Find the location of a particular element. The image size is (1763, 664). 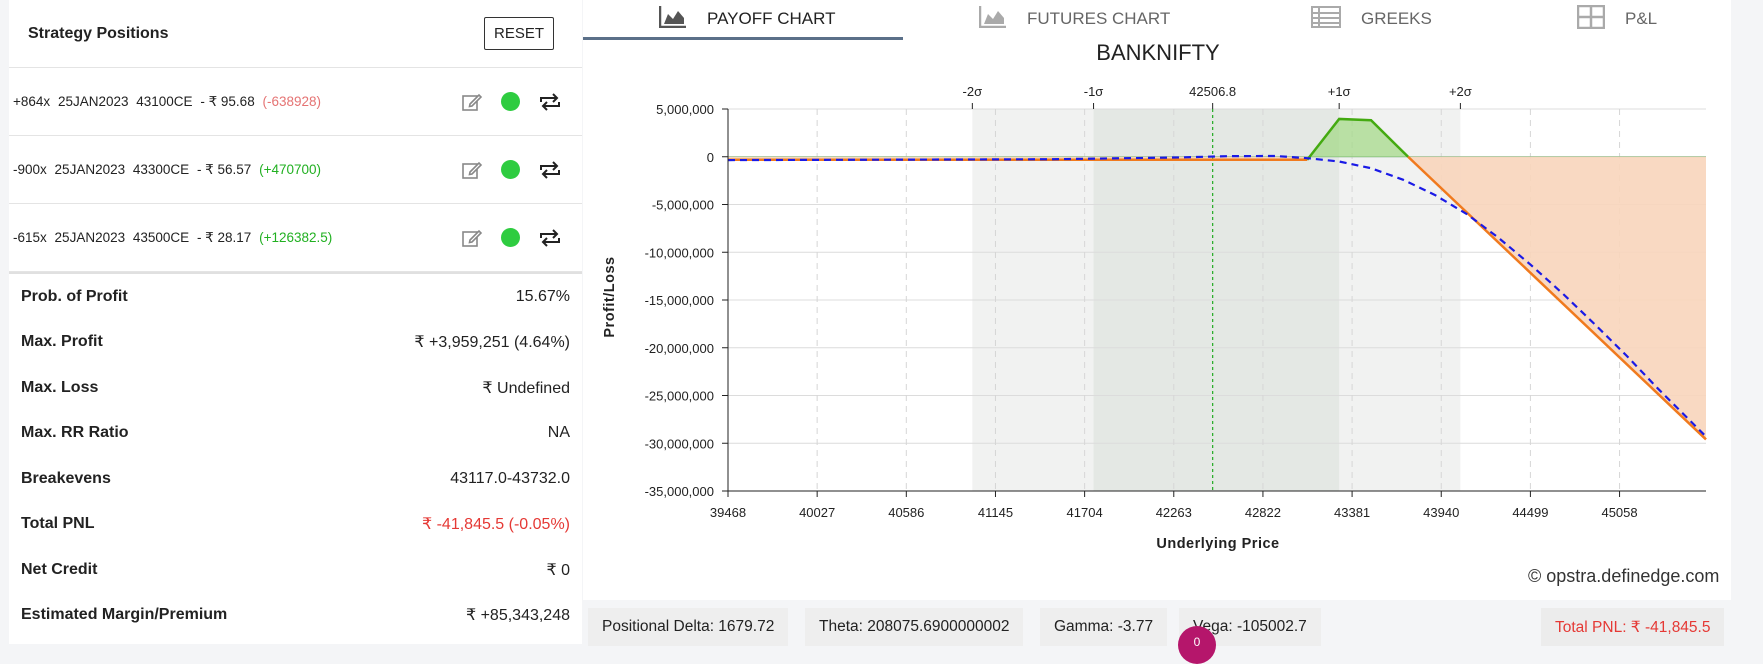

position-strike: 43500CE is located at coordinates (161, 237).